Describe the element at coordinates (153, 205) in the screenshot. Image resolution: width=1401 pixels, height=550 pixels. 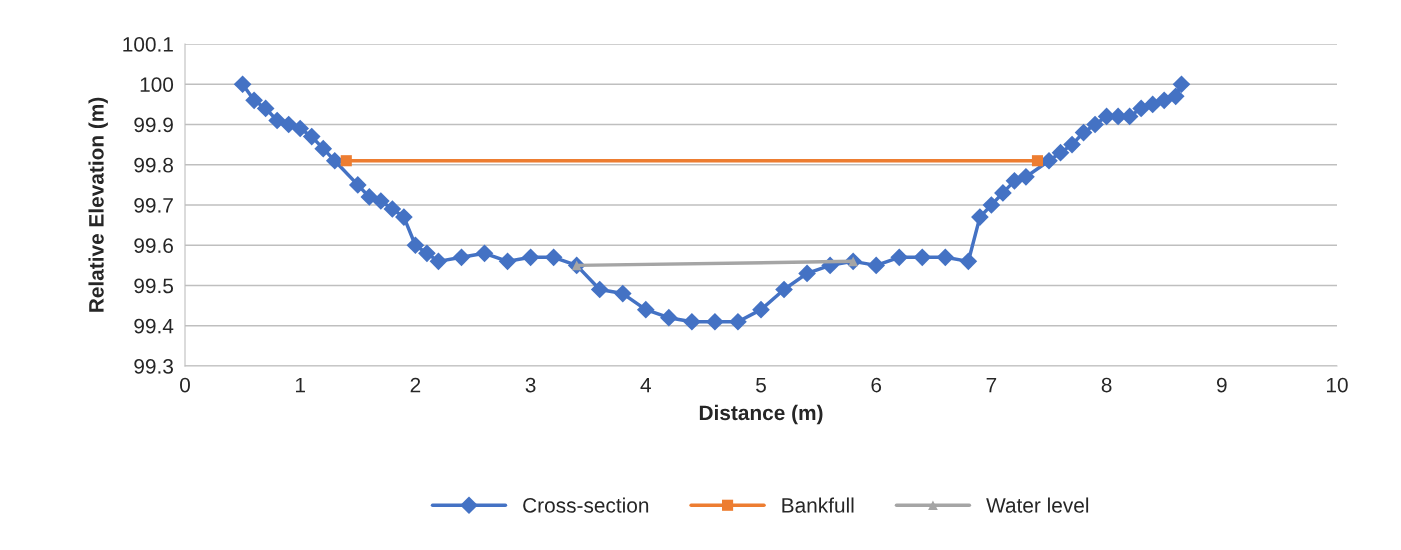
I see `y-tick-label: 99.7` at that location.